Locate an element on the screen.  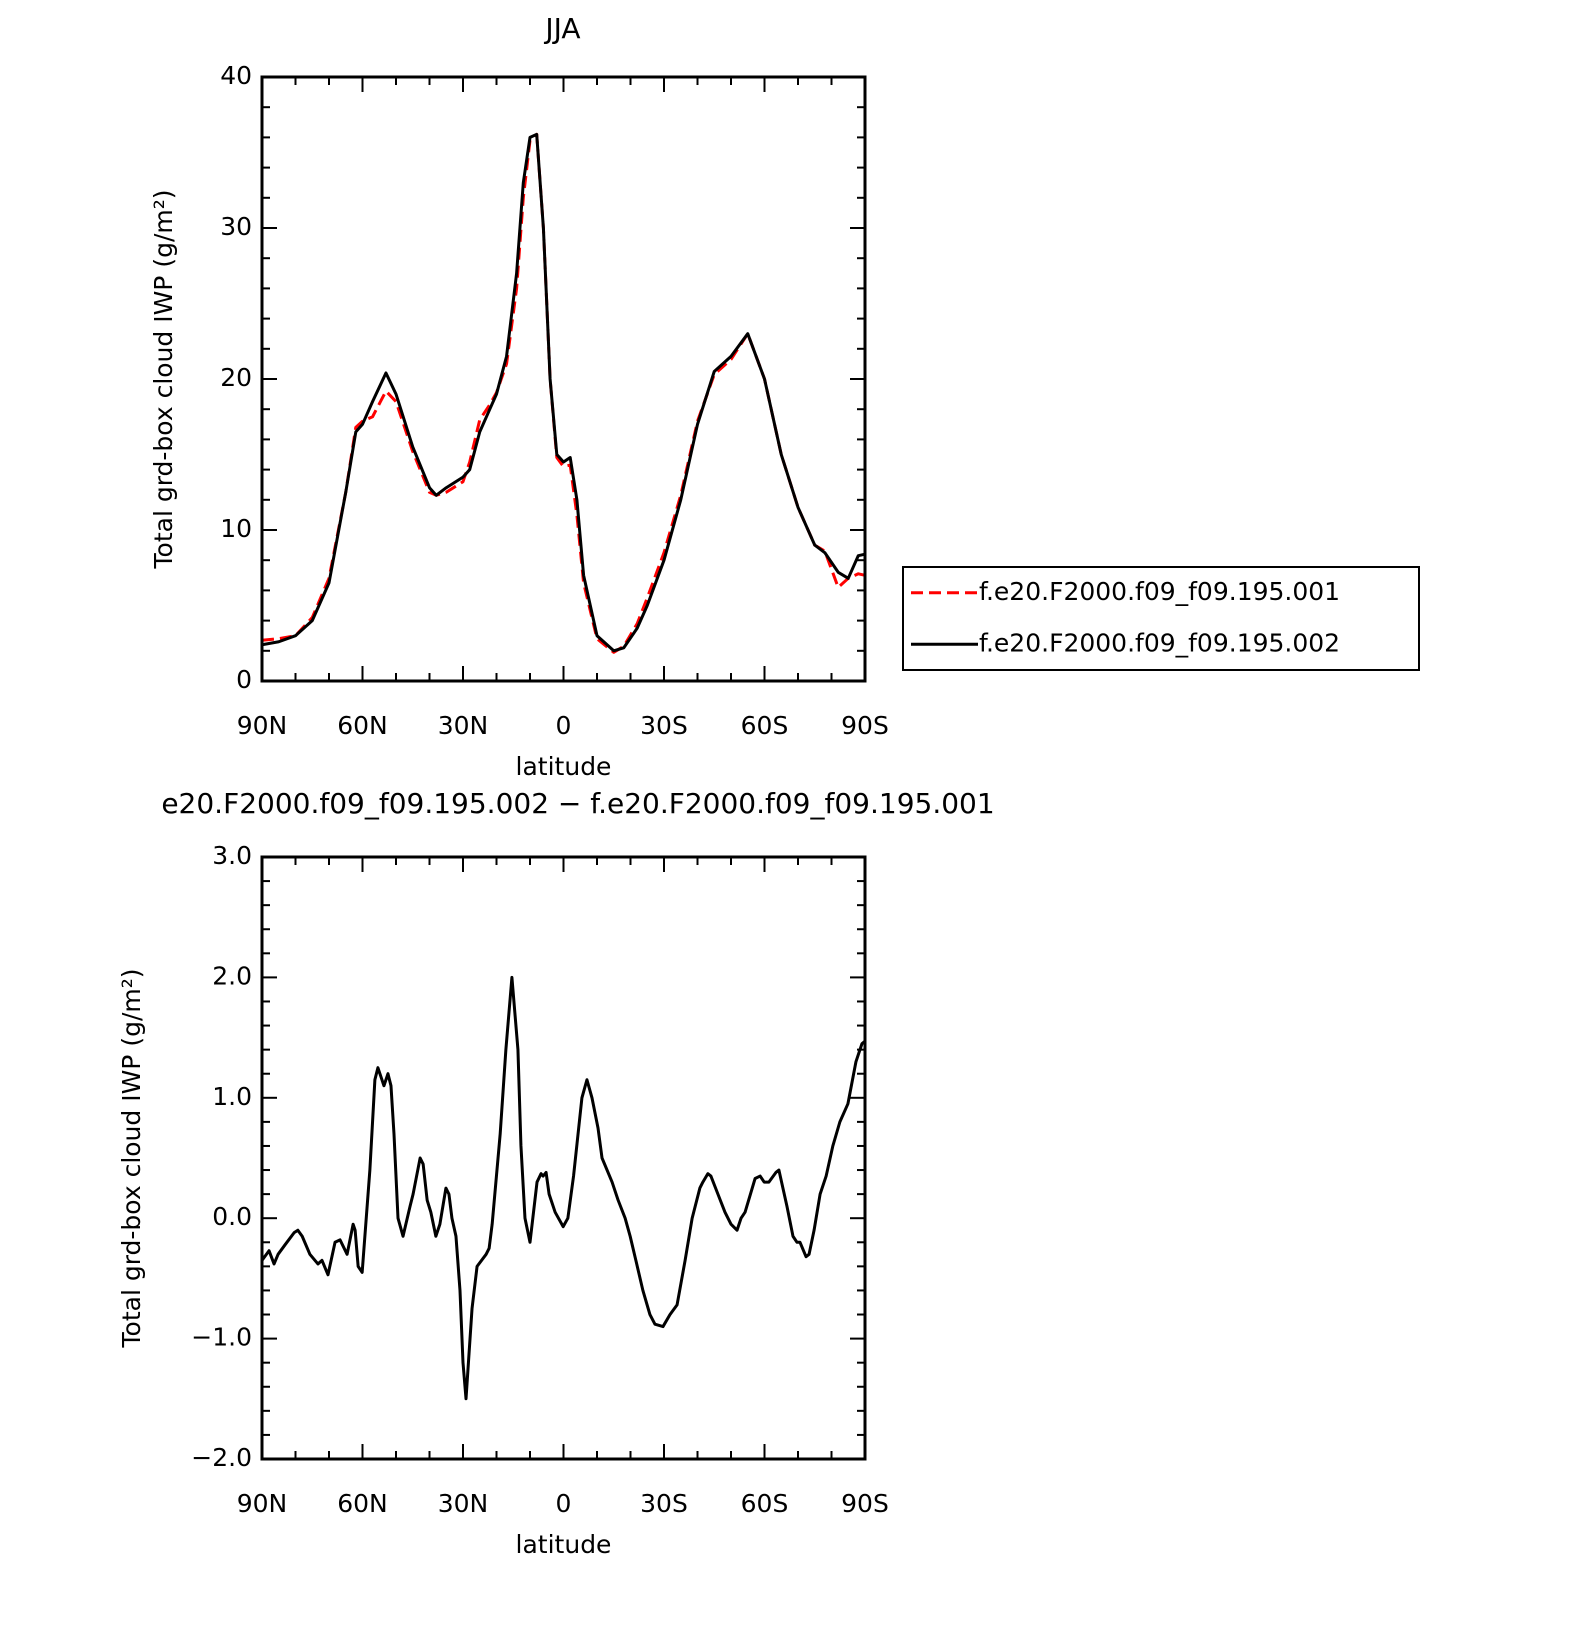
legend-box is located at coordinates (1161, 618).